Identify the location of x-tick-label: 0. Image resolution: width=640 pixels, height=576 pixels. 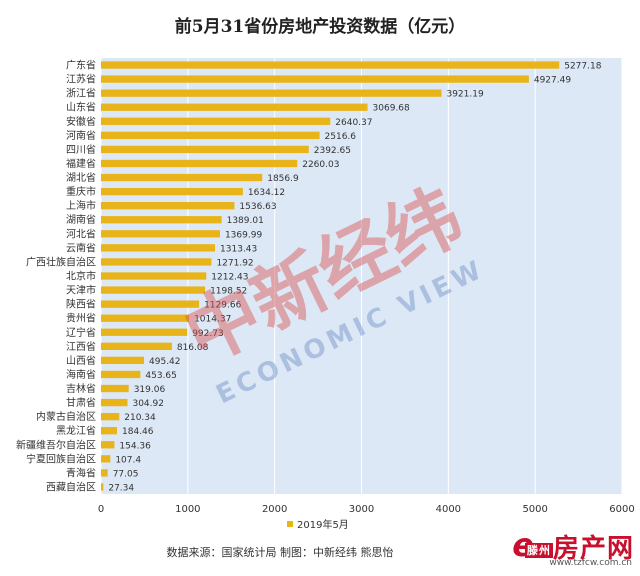
(101, 509).